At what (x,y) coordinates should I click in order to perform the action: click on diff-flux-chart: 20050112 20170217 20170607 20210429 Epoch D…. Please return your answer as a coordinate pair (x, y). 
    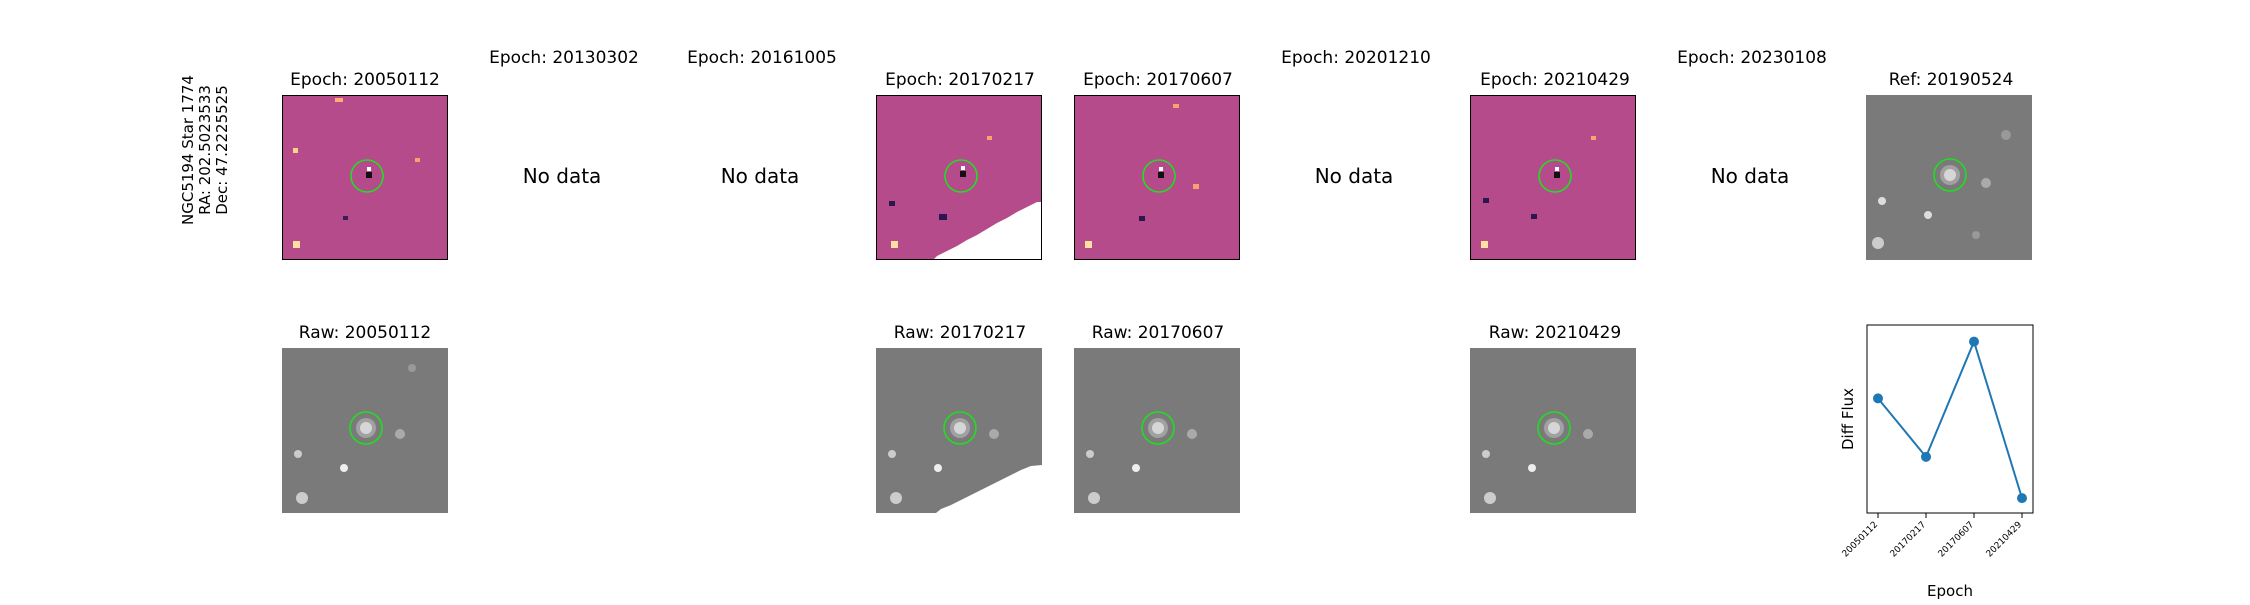
    Looking at the image, I should click on (1937, 462).